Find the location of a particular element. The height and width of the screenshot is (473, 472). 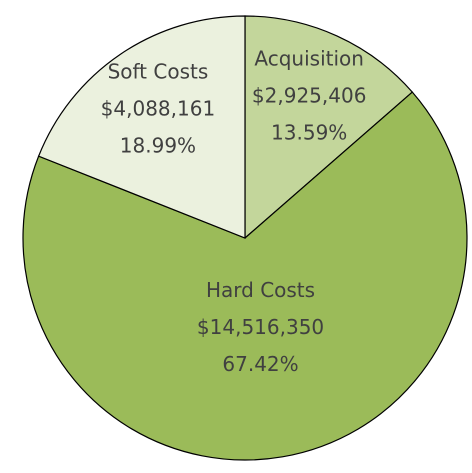

percent-label: 67.42% is located at coordinates (260, 364).